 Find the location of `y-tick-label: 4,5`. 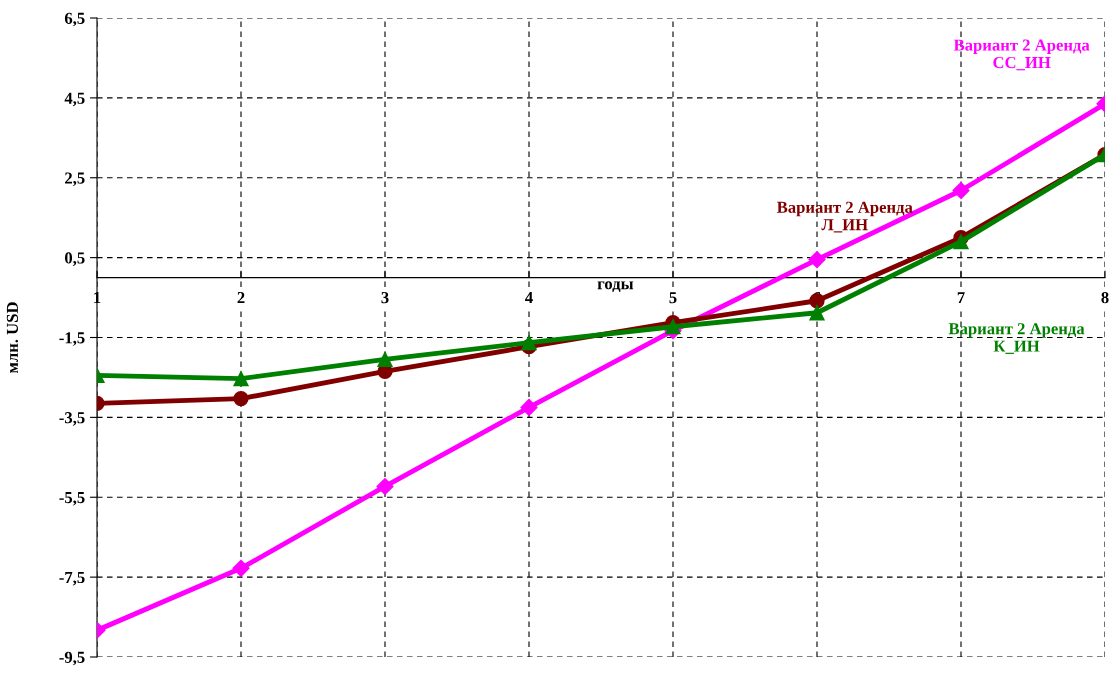

y-tick-label: 4,5 is located at coordinates (74, 99).